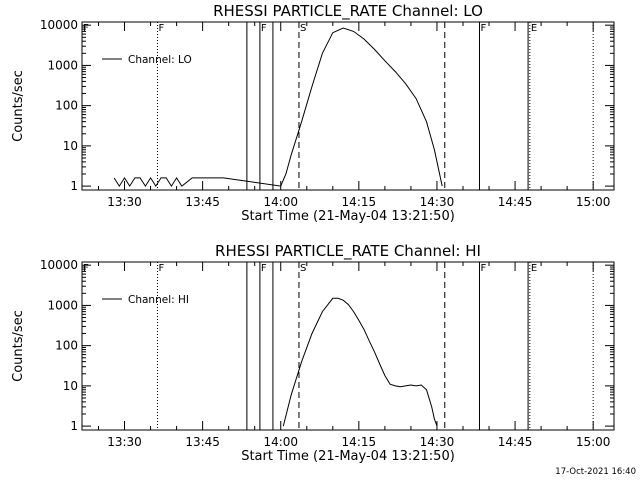  Describe the element at coordinates (160, 60) in the screenshot. I see `legend-label: Channel: LO` at that location.